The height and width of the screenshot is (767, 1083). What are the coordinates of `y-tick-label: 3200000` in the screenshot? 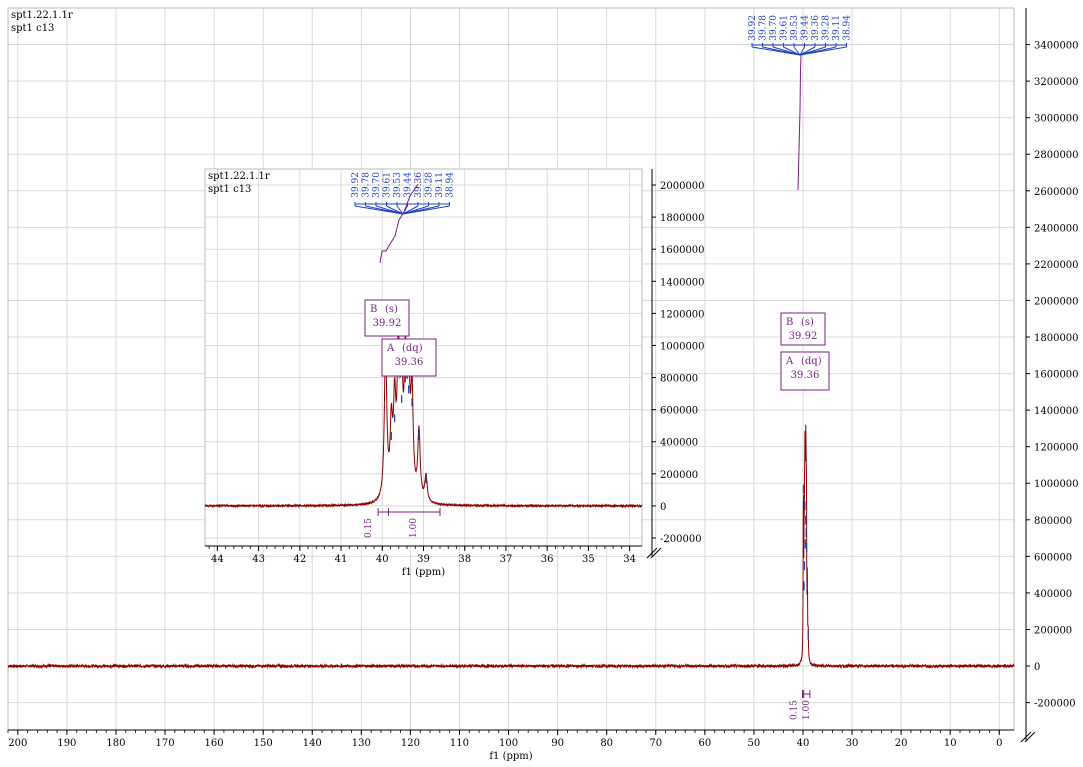 It's located at (1056, 82).